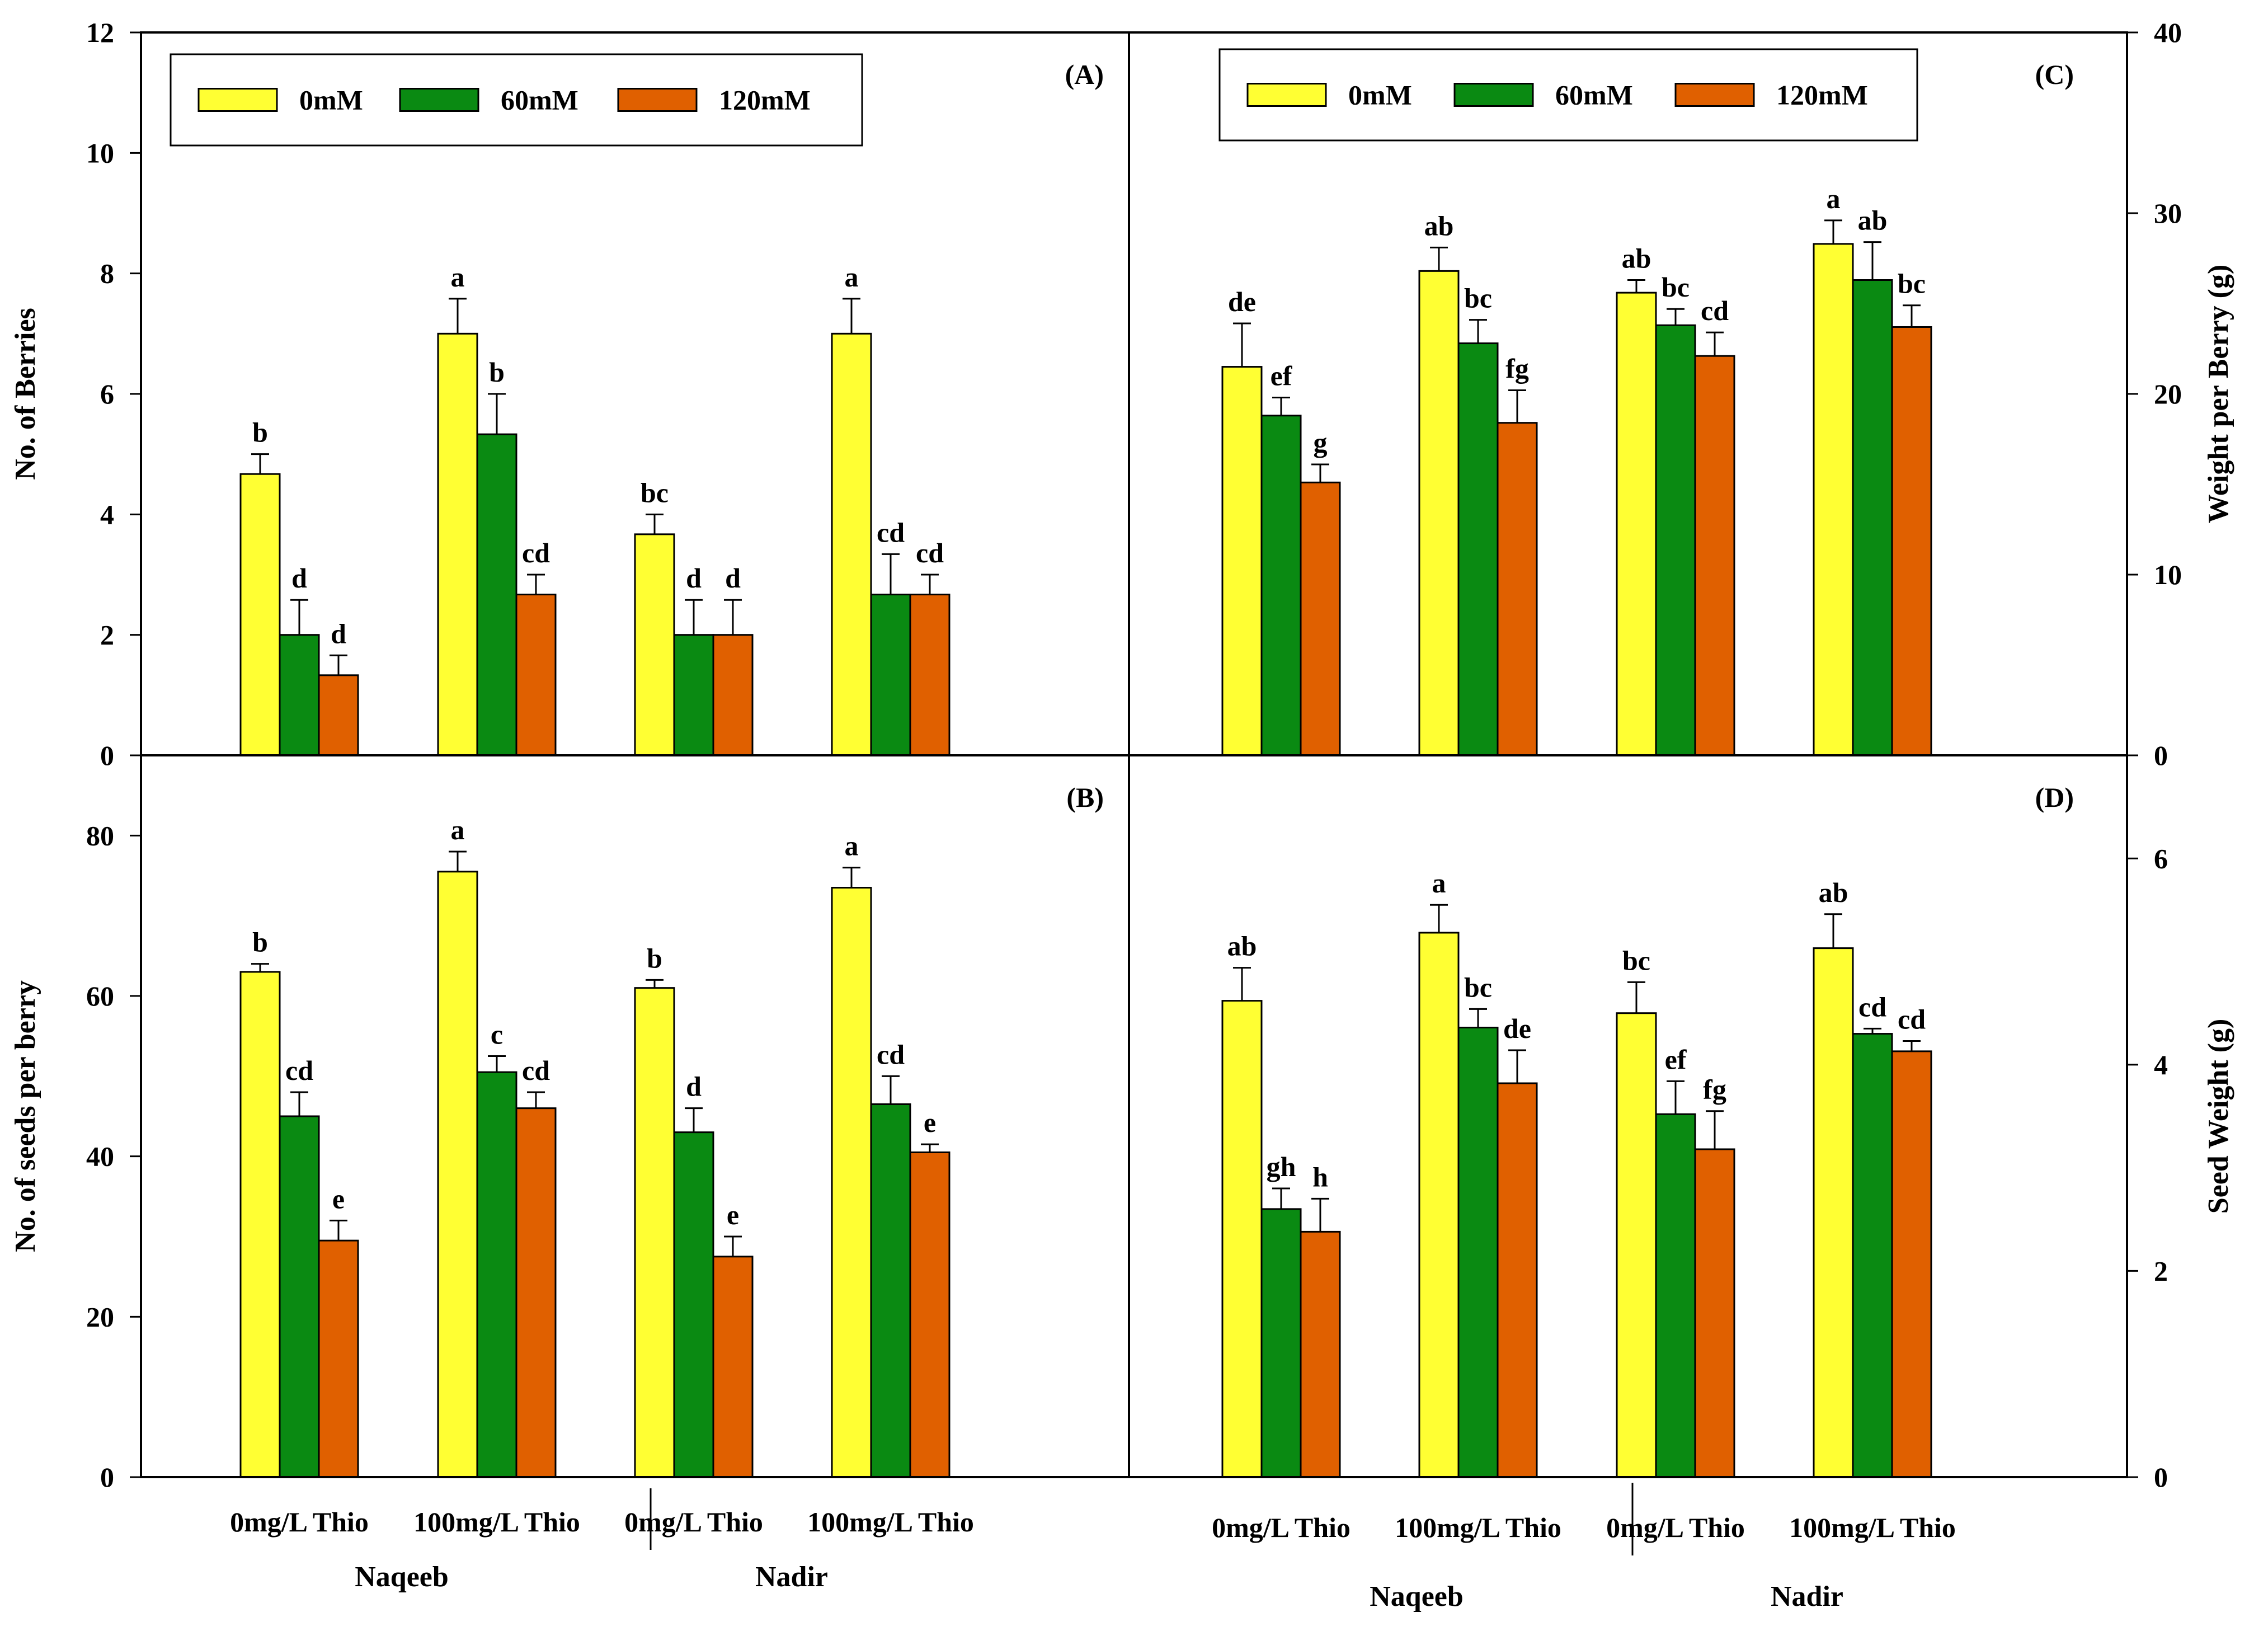 The width and height of the screenshot is (2268, 1631). Describe the element at coordinates (1282, 376) in the screenshot. I see `panel-c-letter-1-0: ef` at that location.